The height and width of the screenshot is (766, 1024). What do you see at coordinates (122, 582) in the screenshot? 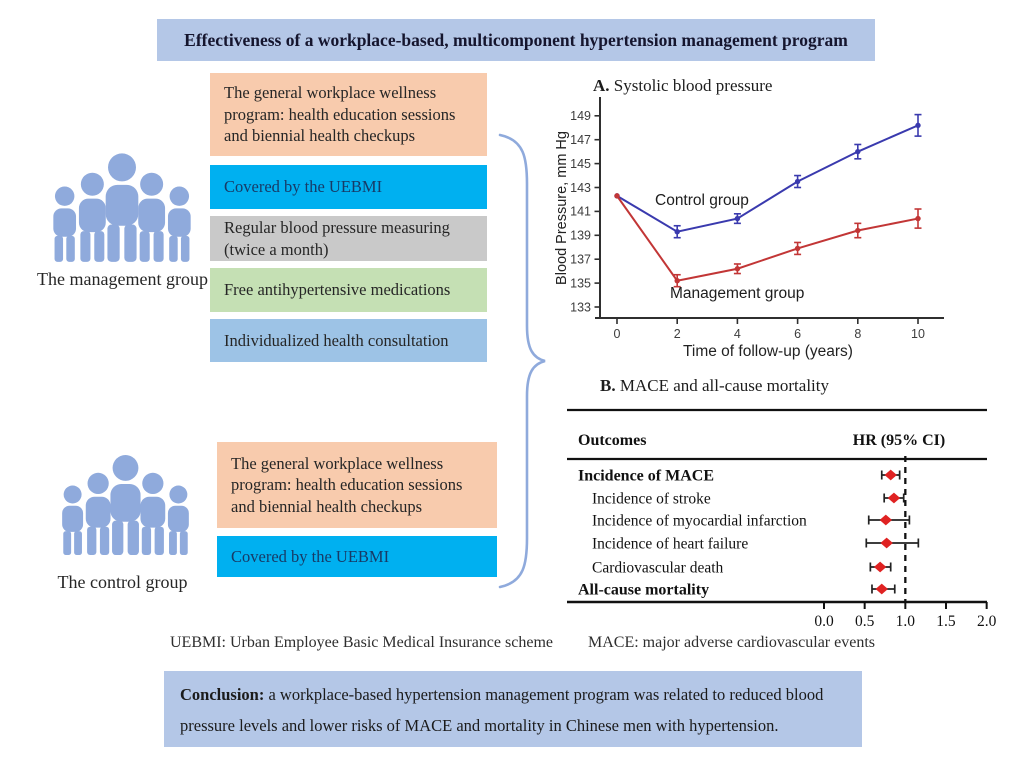
I see `control-group-label: The control group` at bounding box center [122, 582].